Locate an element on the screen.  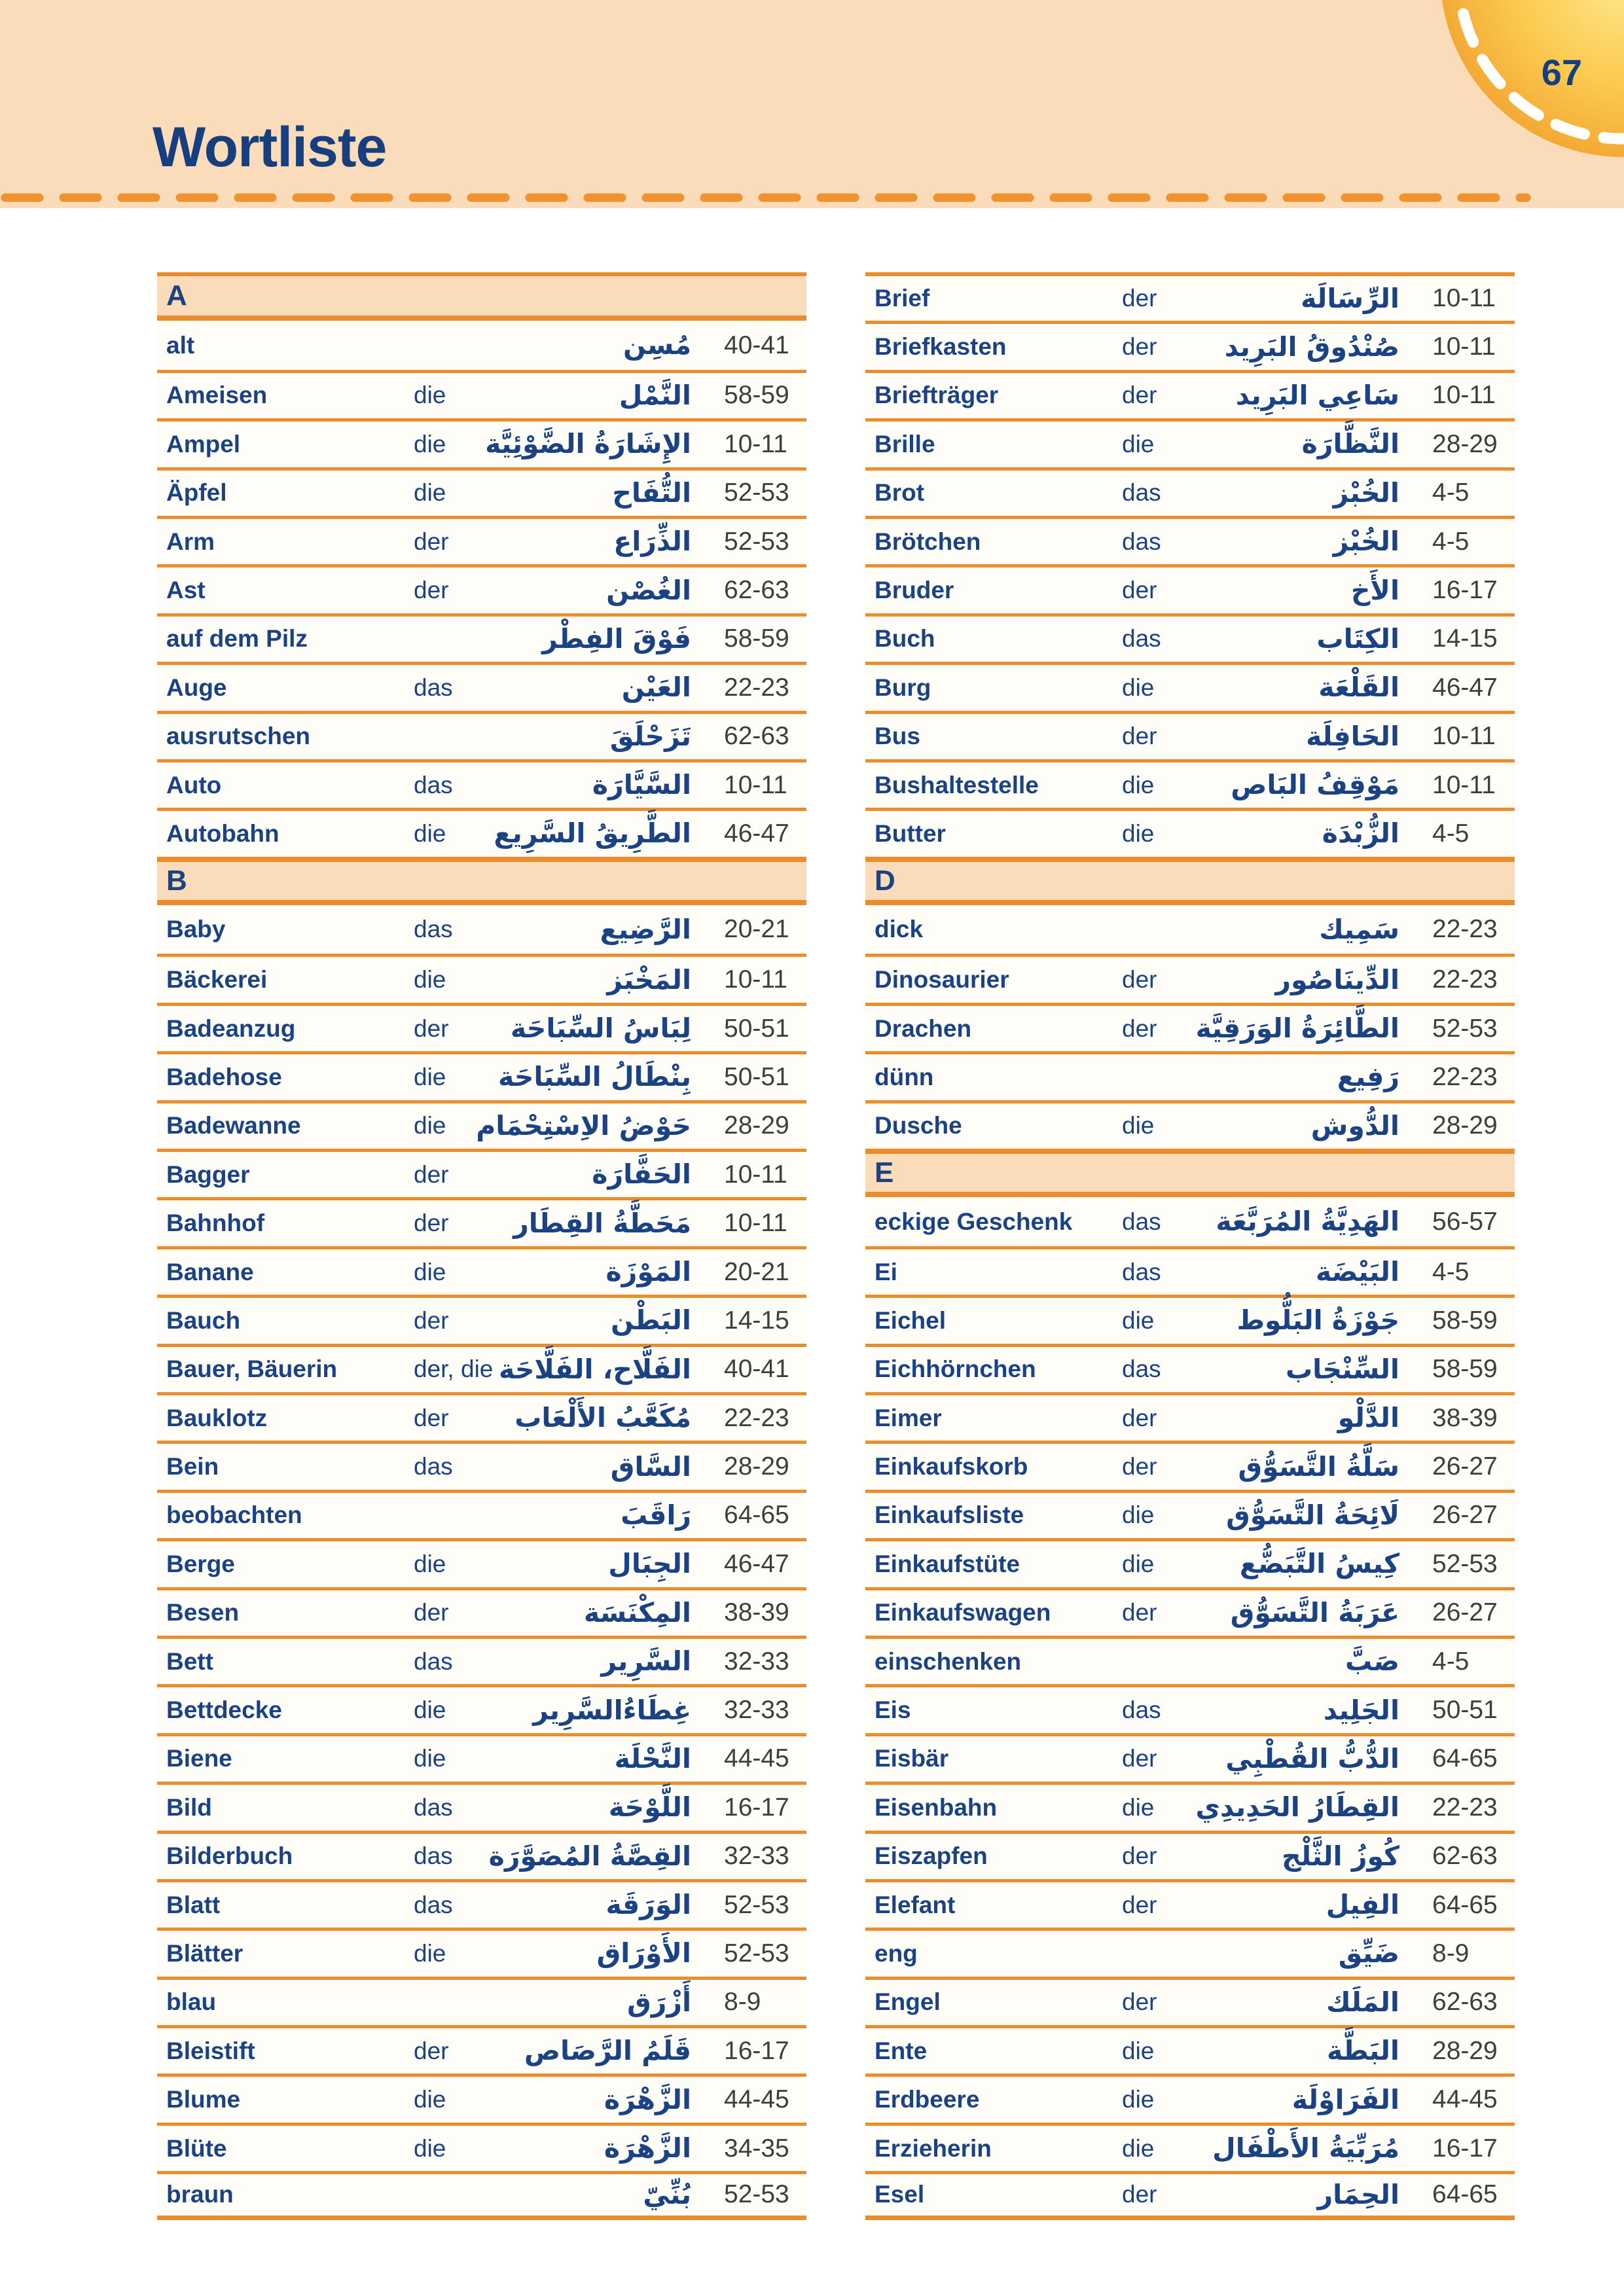
german-word: Bein is located at coordinates (192, 1466).